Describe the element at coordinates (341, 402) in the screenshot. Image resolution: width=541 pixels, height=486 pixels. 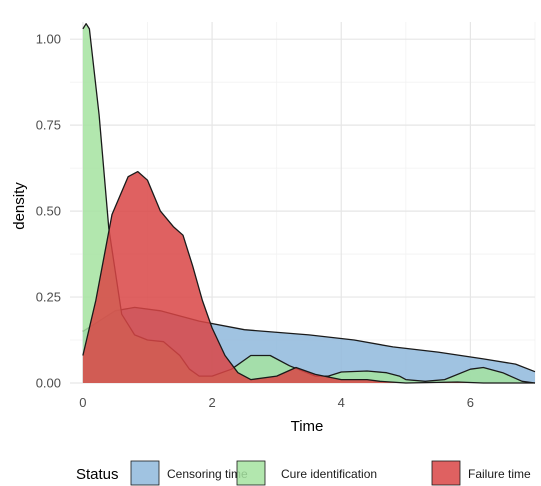
I see `x-tick-label: 4` at that location.